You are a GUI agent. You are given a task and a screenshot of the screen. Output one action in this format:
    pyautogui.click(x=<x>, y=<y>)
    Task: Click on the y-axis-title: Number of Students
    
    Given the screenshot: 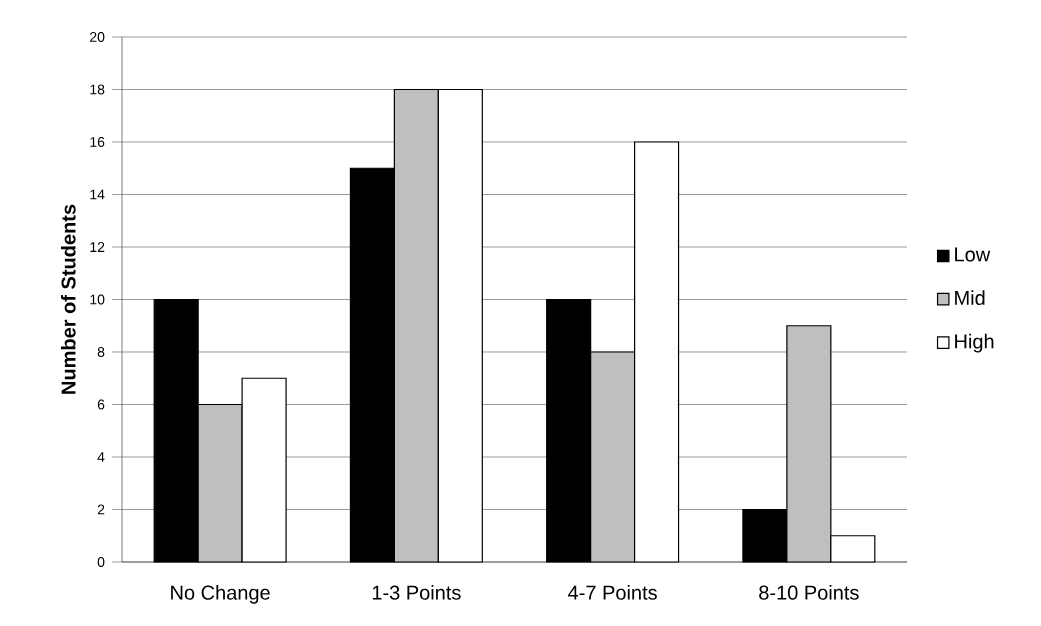 What is the action you would take?
    pyautogui.click(x=68, y=299)
    